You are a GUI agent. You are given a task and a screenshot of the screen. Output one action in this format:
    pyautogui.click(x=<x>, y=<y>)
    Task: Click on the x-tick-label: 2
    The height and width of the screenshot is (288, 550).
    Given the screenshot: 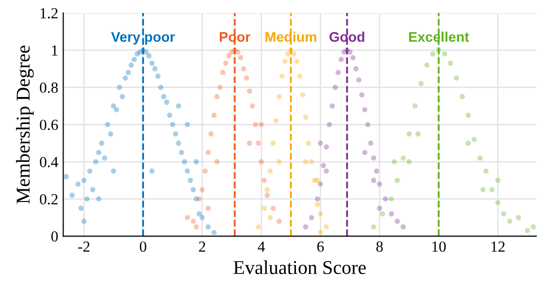 What is the action you would take?
    pyautogui.click(x=202, y=247)
    